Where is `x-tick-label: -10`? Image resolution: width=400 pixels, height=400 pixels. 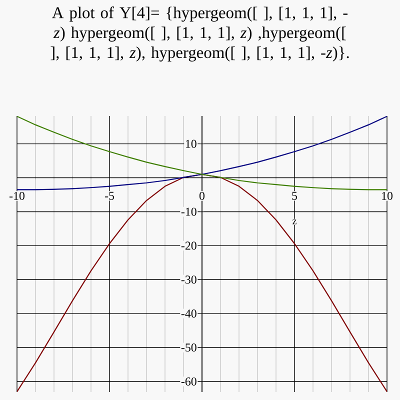
x-tick-label: -10 is located at coordinates (17, 196).